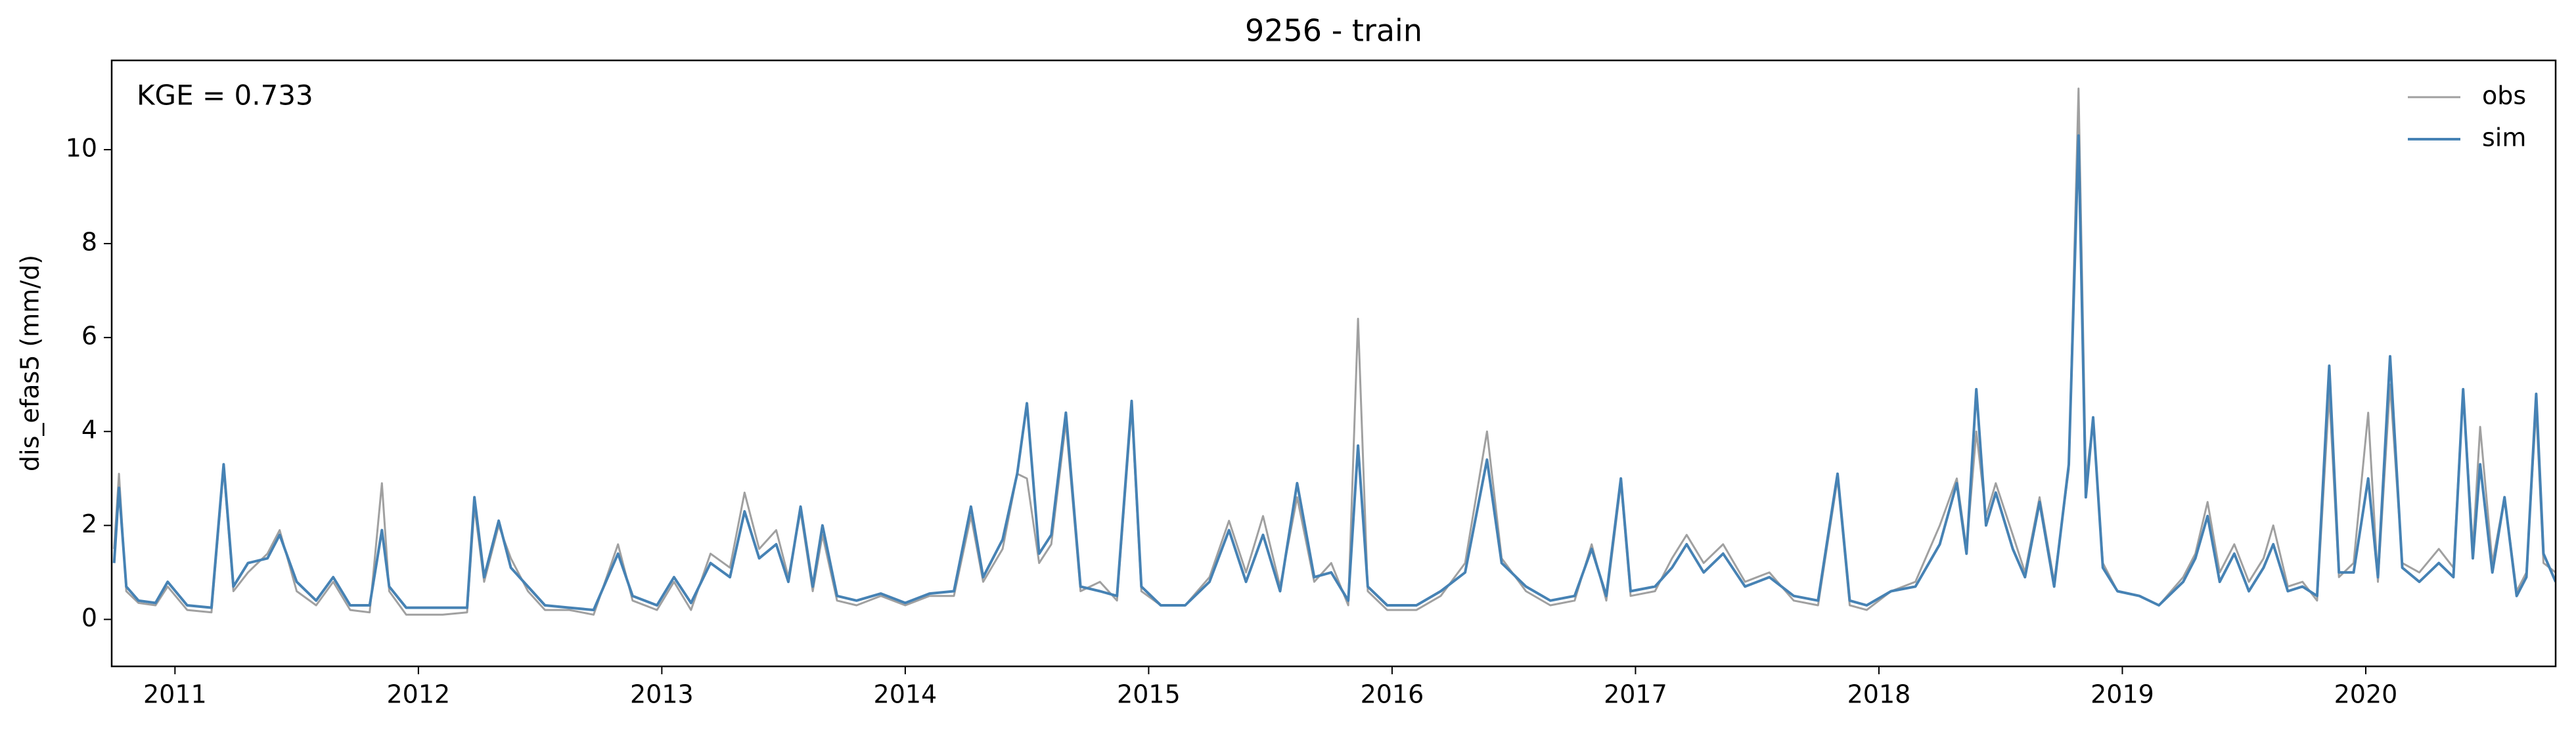 The image size is (2576, 734). Describe the element at coordinates (662, 694) in the screenshot. I see `x-tick-label: 2013` at that location.